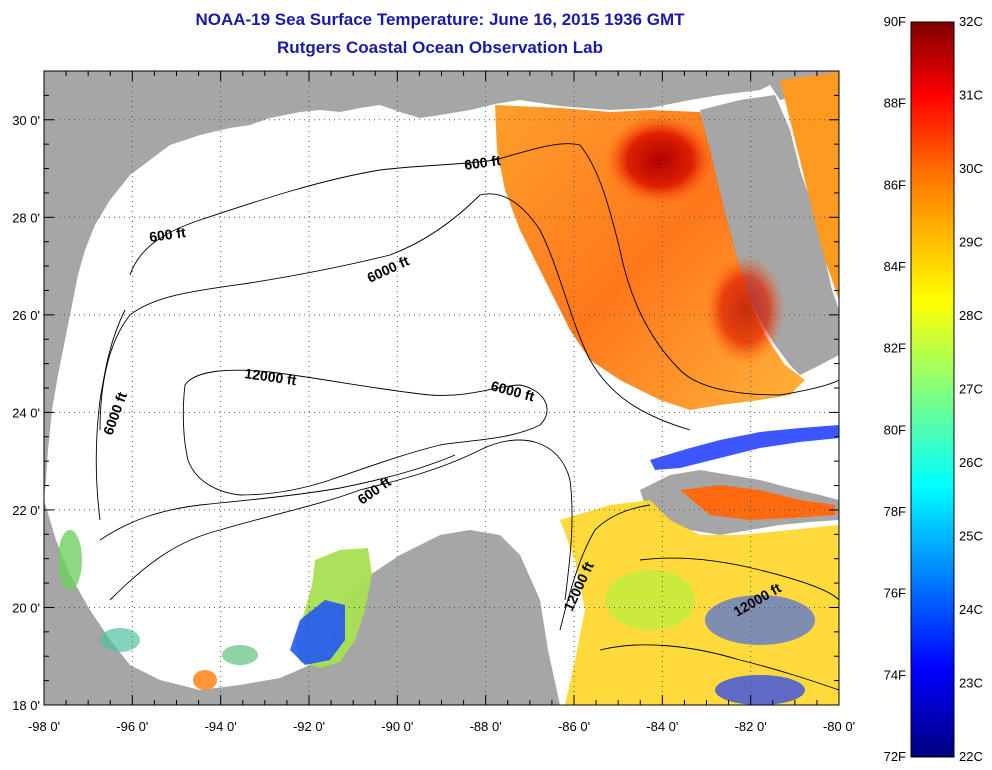 The height and width of the screenshot is (770, 992). I want to click on lon-tick-label: -86 0', so click(574, 726).